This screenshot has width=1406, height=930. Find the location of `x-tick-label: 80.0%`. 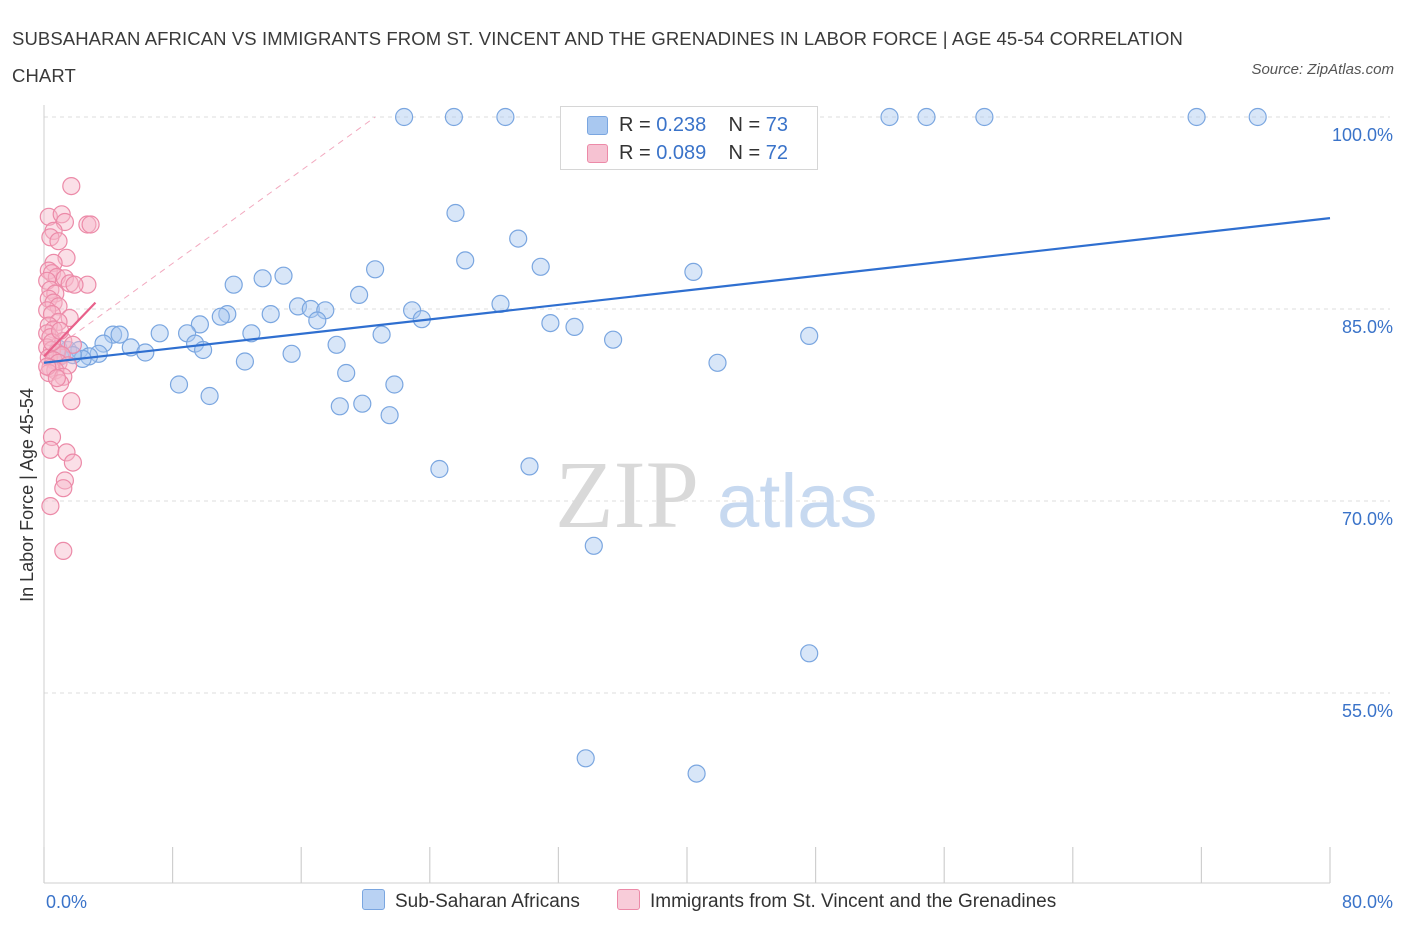

x-tick-label: 80.0% is located at coordinates (1367, 902).